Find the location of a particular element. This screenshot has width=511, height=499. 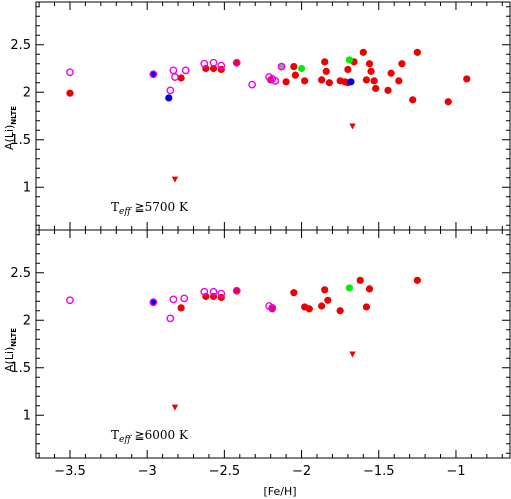

x-tick-label: −1.5 is located at coordinates (379, 471).